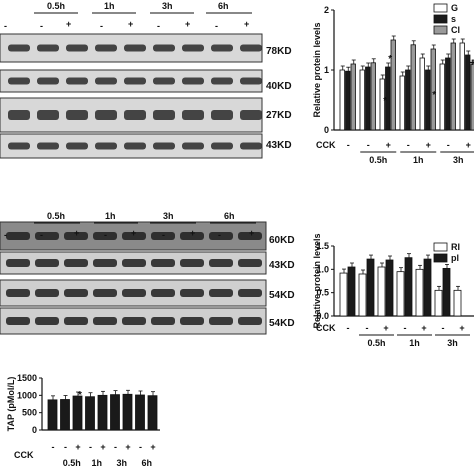  What do you see at coordinates (282, 240) in the screenshot?
I see `kd-label: 60KD` at bounding box center [282, 240].